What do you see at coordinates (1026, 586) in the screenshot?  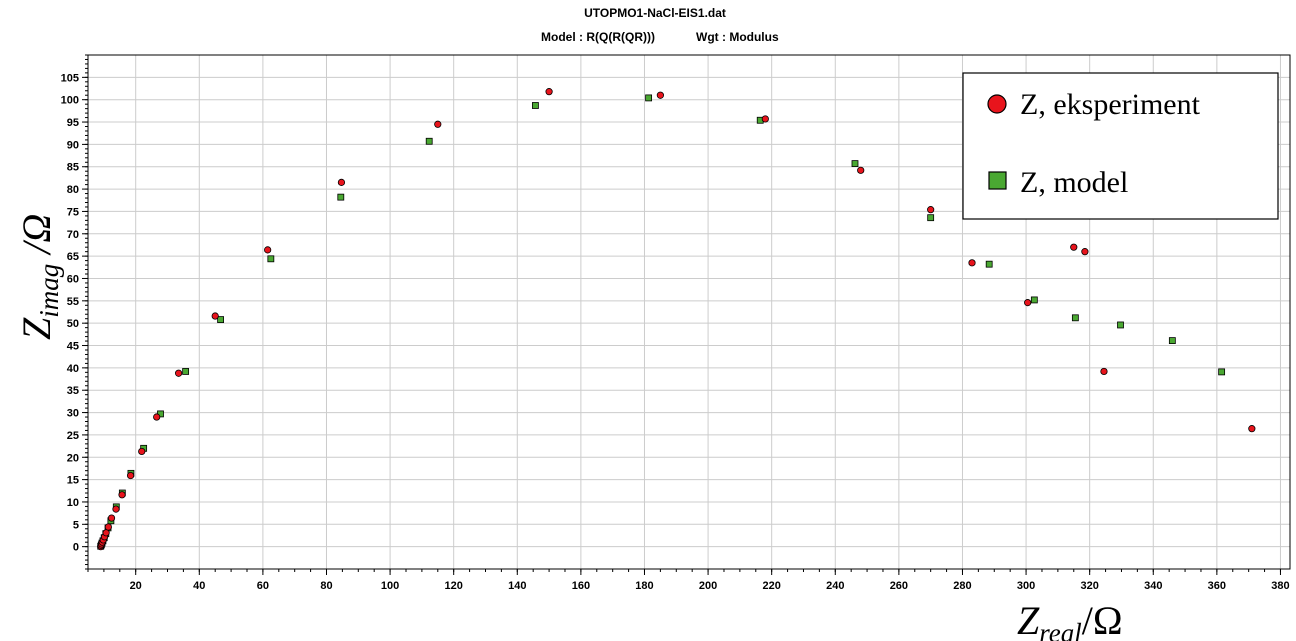 I see `x-tick-label: 300` at bounding box center [1026, 586].